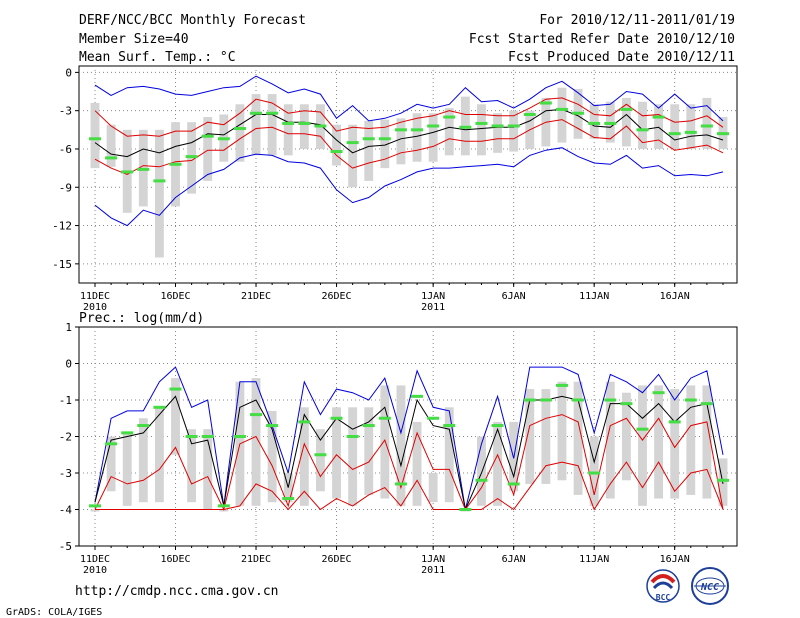  What do you see at coordinates (65, 546) in the screenshot?
I see `y-tick-label: -5` at bounding box center [65, 546].